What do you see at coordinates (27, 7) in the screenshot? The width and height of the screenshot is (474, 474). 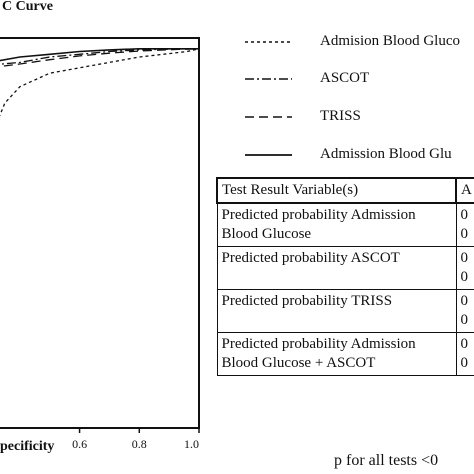 I see `chart-title: C Curve` at bounding box center [27, 7].